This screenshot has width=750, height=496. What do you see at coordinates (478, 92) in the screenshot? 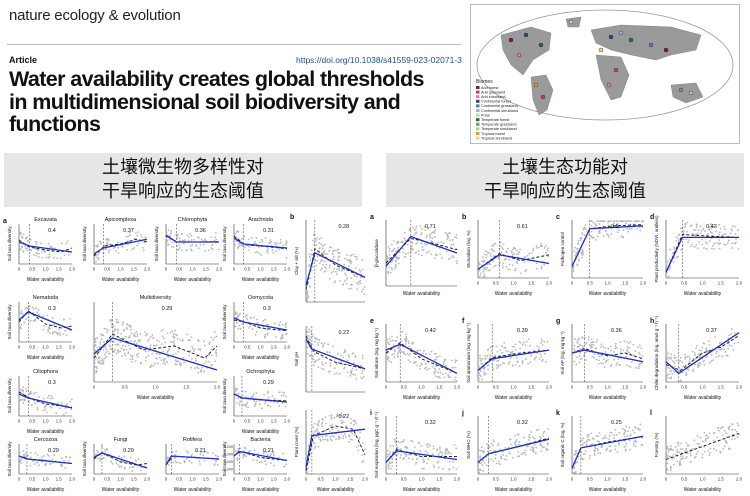
I see `map-legend-swatch` at bounding box center [478, 92].